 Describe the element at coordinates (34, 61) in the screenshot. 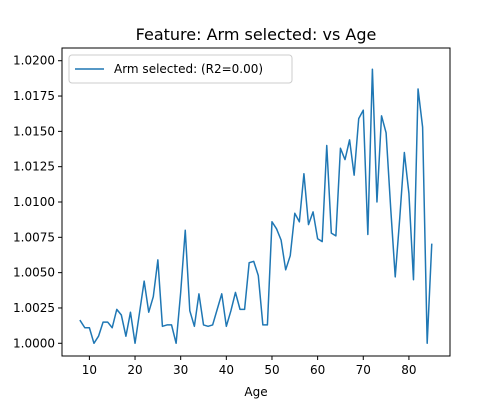

I see `y-tick-label: 1.0200` at that location.